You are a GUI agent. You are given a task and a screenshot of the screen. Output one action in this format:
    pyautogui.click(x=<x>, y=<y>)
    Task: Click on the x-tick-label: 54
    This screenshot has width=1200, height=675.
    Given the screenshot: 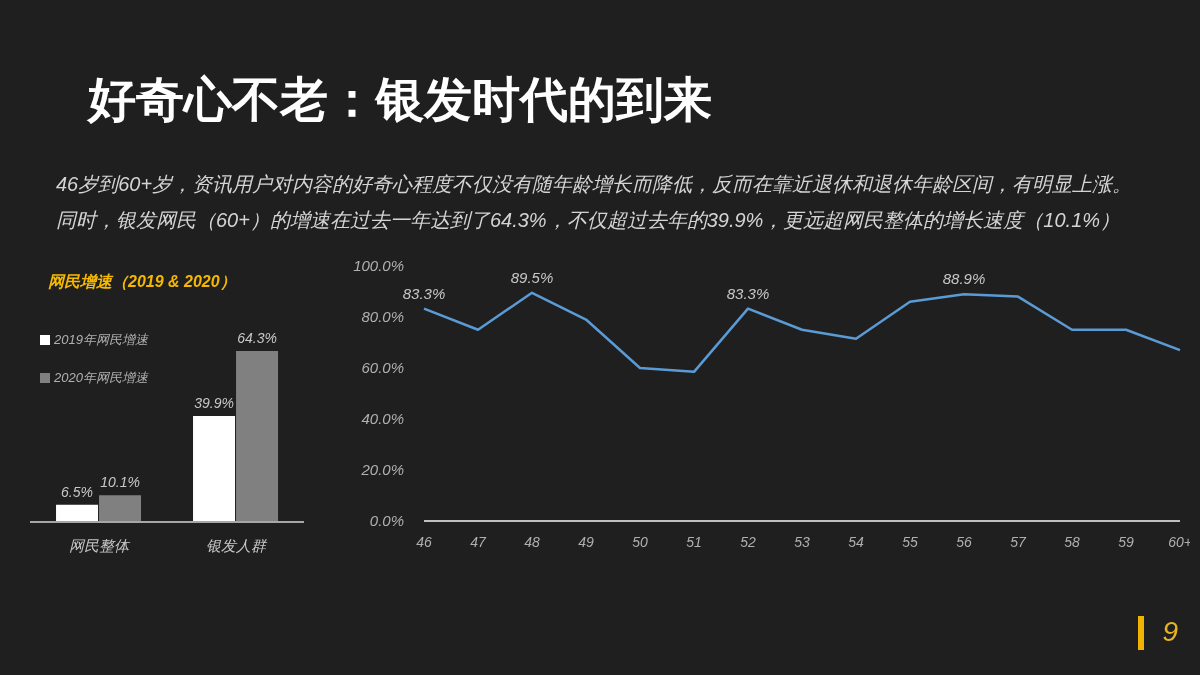 What is the action you would take?
    pyautogui.click(x=856, y=541)
    